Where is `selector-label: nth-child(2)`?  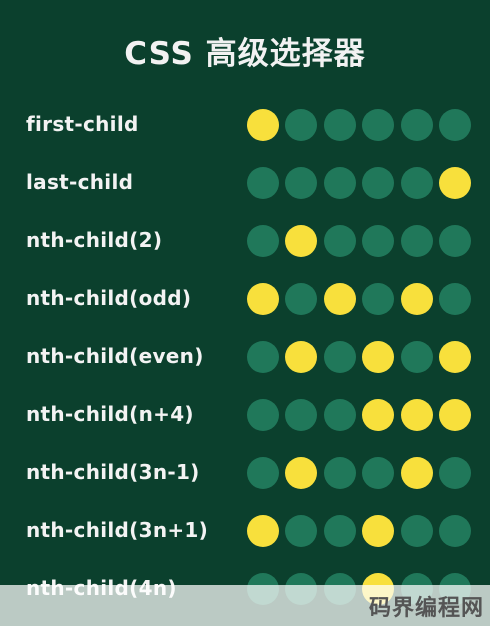
selector-label: nth-child(2) is located at coordinates (94, 240).